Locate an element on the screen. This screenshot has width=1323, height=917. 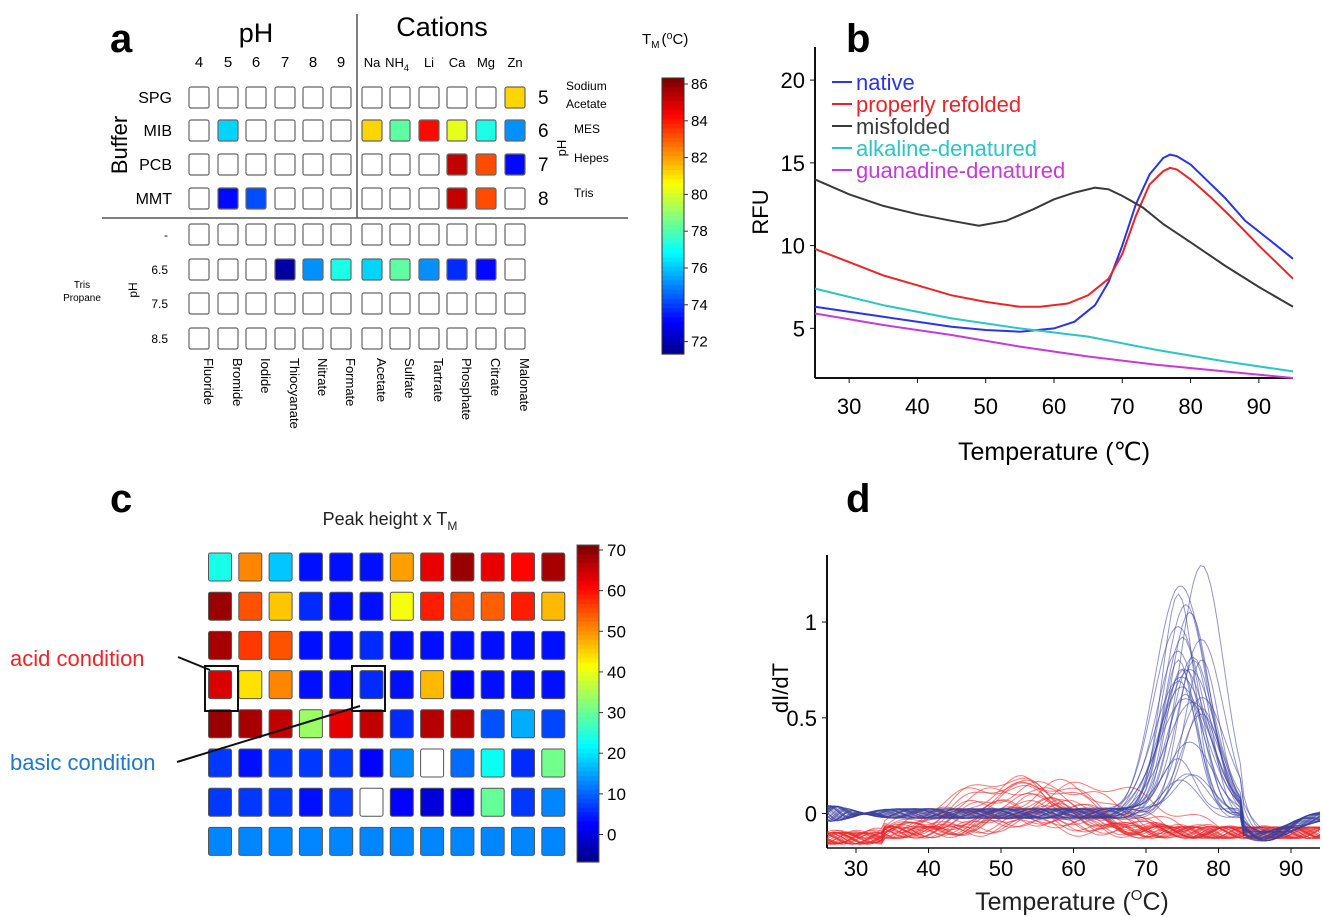
right-ph-label: pH is located at coordinates (561, 148).